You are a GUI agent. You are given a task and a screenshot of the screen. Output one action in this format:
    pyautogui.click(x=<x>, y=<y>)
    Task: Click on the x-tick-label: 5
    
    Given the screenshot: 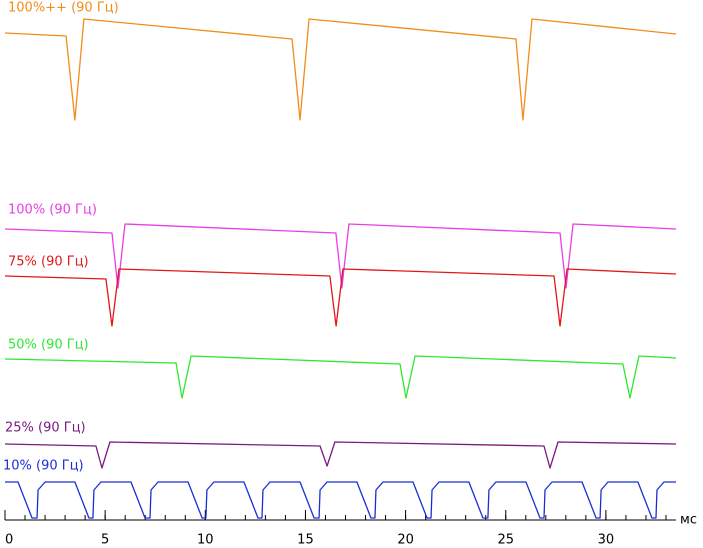 What is the action you would take?
    pyautogui.click(x=105, y=540)
    